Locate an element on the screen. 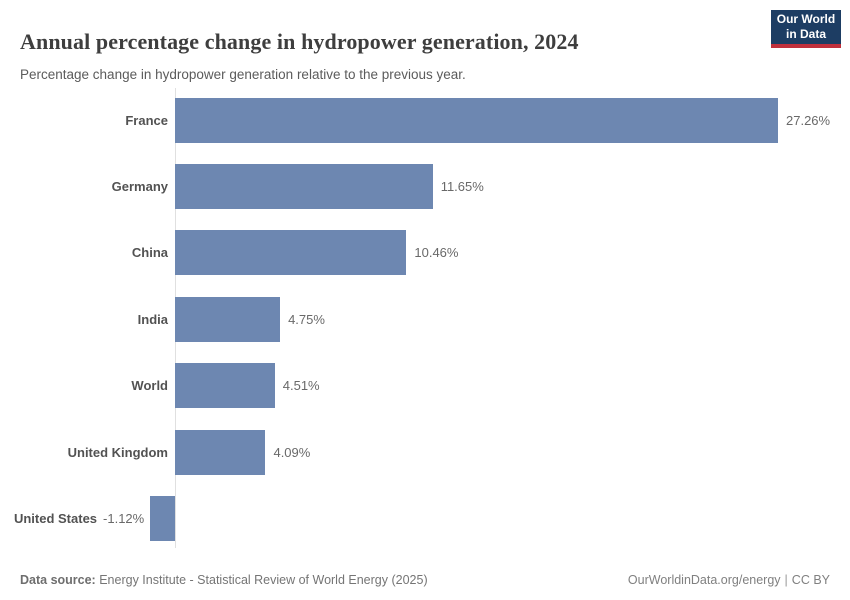 The height and width of the screenshot is (600, 850). bar-row: Germany 11.65% is located at coordinates (425, 186).